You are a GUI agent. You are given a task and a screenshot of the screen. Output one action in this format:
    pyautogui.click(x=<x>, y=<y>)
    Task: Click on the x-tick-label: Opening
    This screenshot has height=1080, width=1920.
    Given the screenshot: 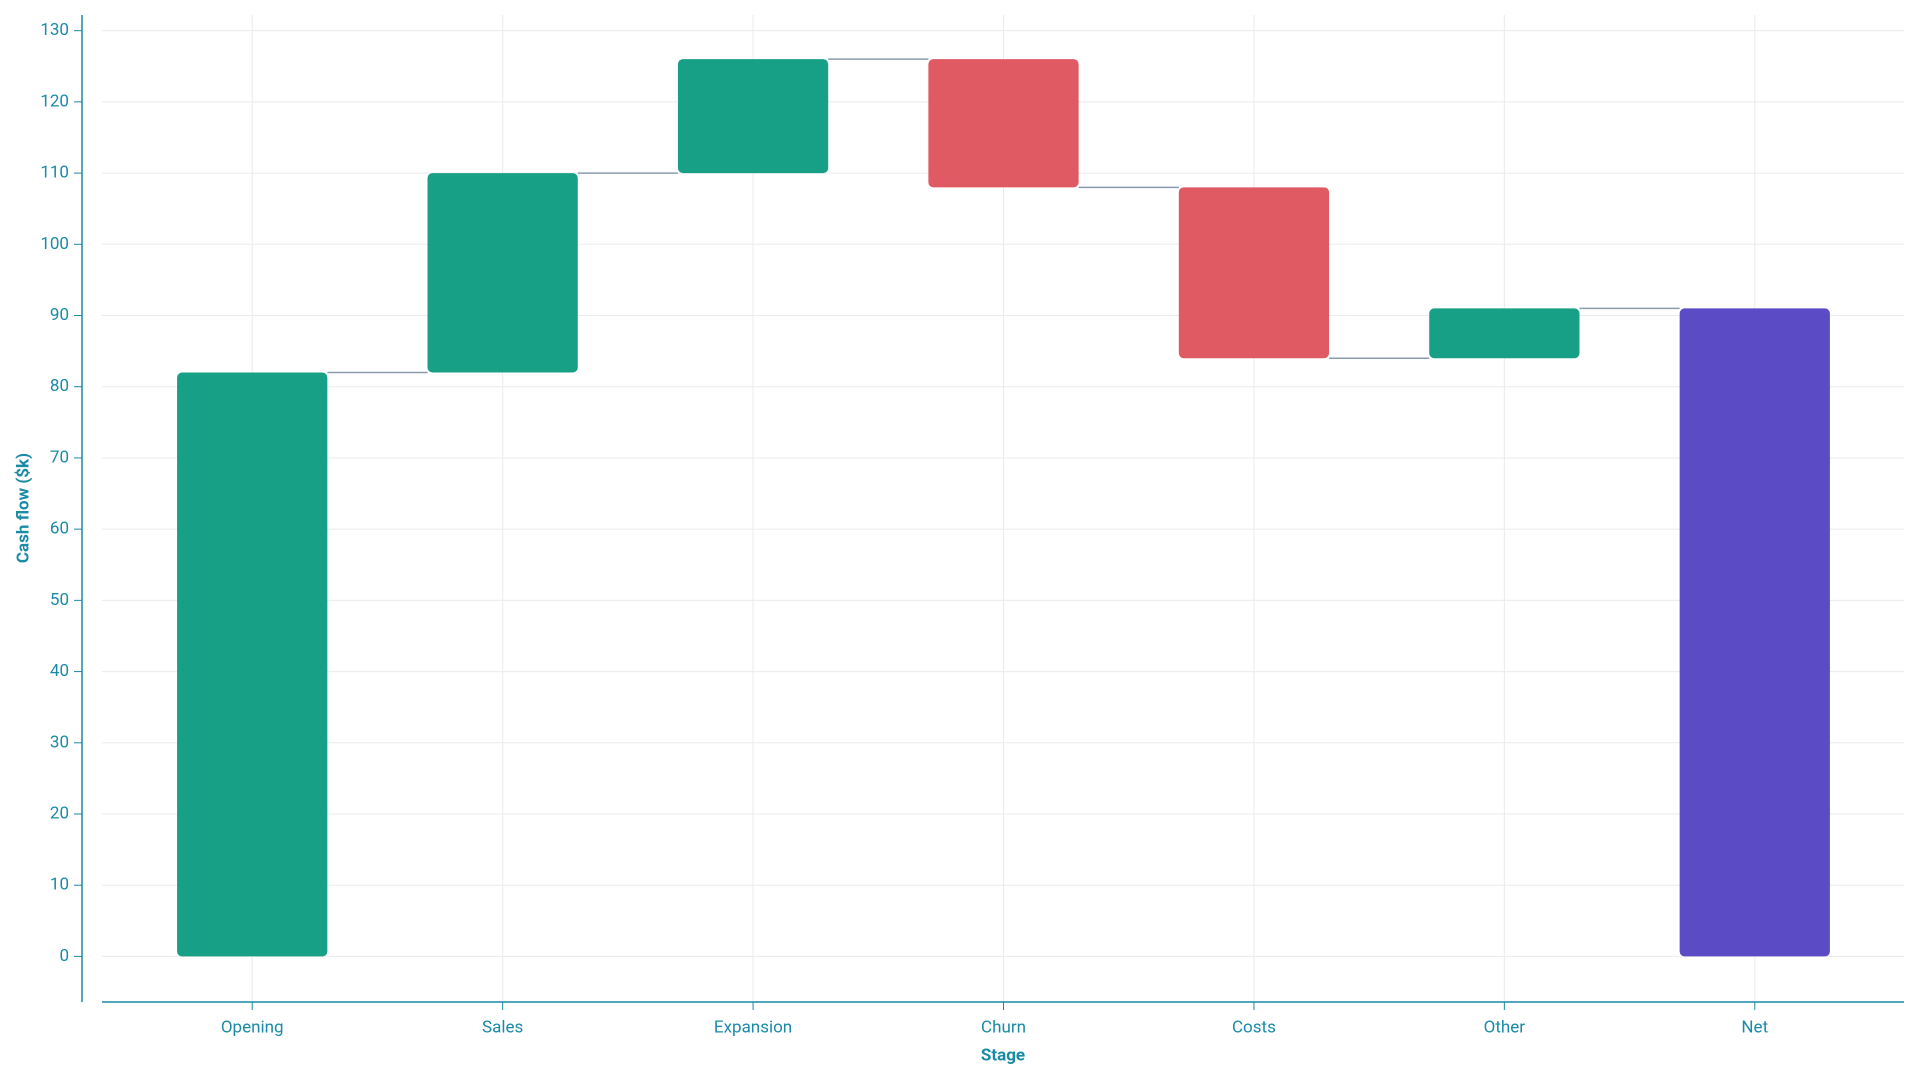 What is the action you would take?
    pyautogui.click(x=252, y=1027)
    